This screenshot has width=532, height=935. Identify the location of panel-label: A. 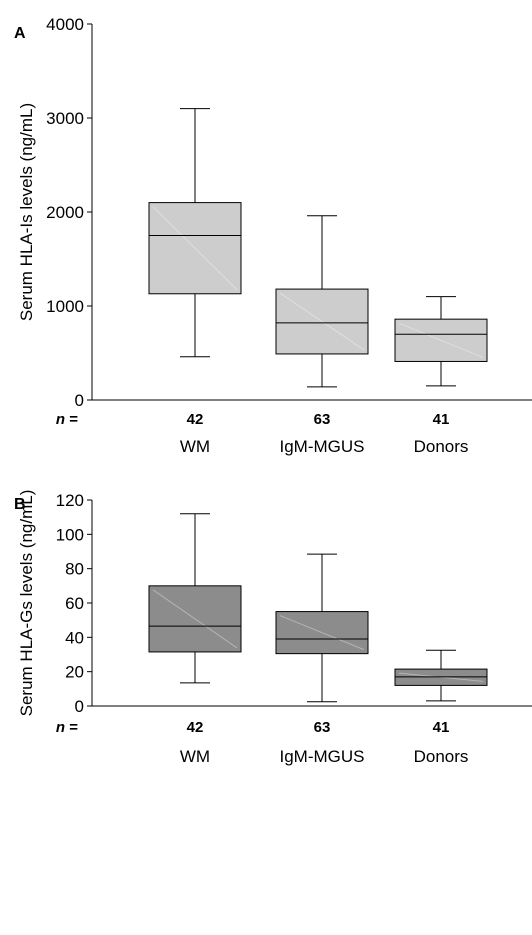
(20, 33).